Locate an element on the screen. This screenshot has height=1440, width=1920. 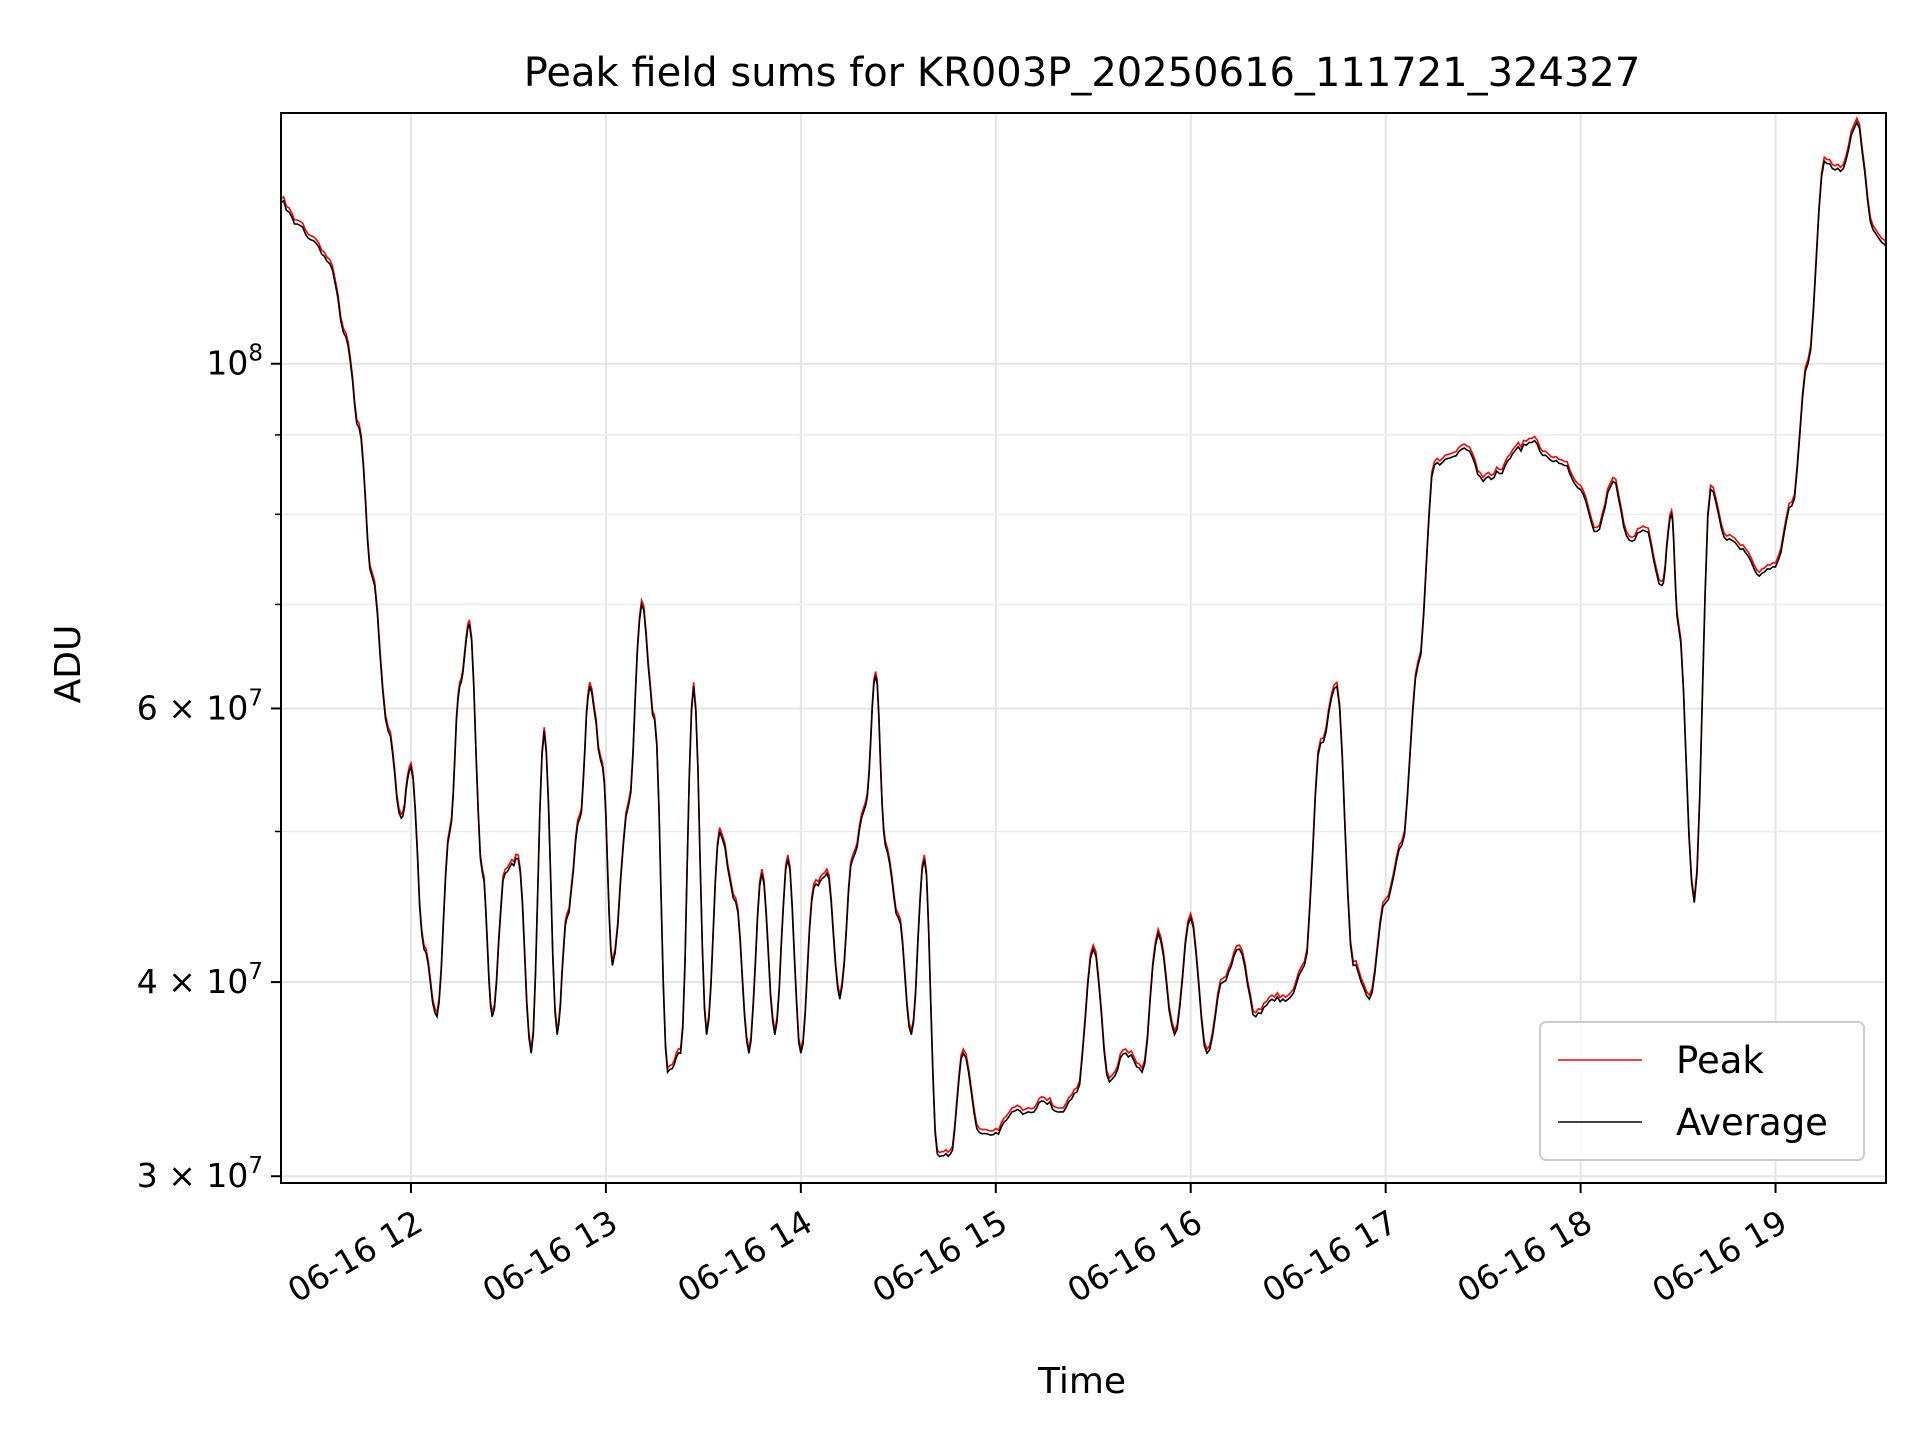
y-axis-label: ADU is located at coordinates (68, 664).